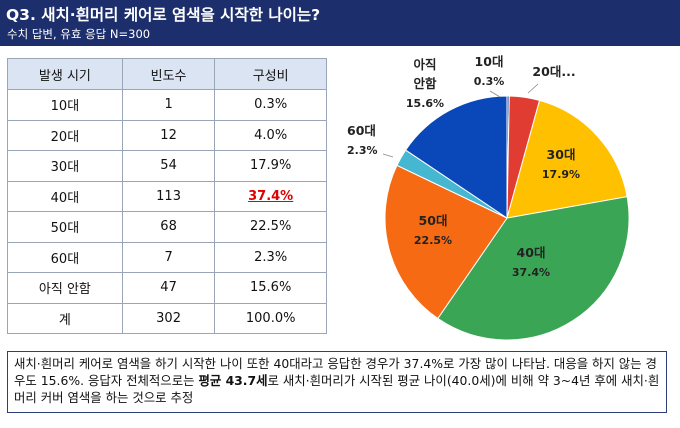 The width and height of the screenshot is (680, 428). I want to click on table-cell: 1, so click(168, 105).